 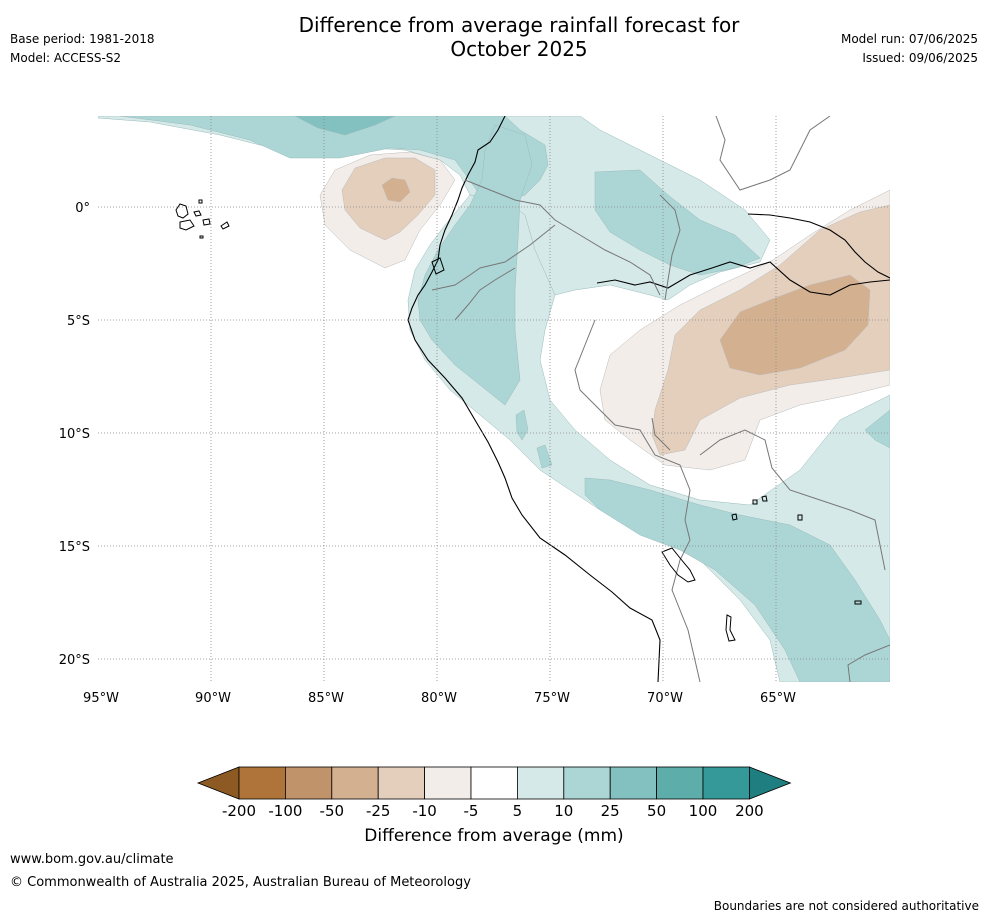 I want to click on colorbar-arrow-right, so click(x=770, y=783).